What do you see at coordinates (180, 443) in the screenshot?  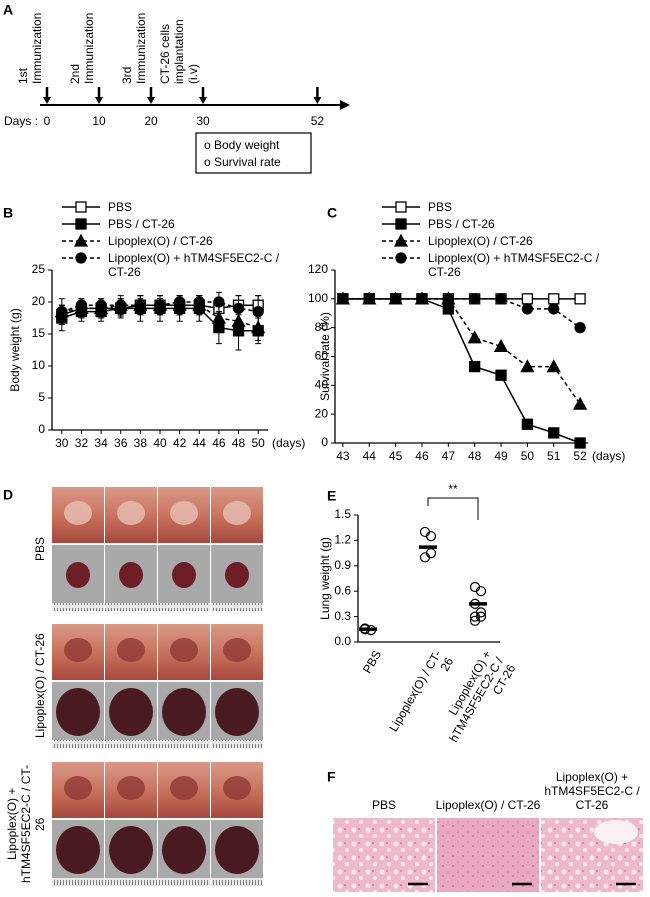 I see `x-tick-label: 42` at bounding box center [180, 443].